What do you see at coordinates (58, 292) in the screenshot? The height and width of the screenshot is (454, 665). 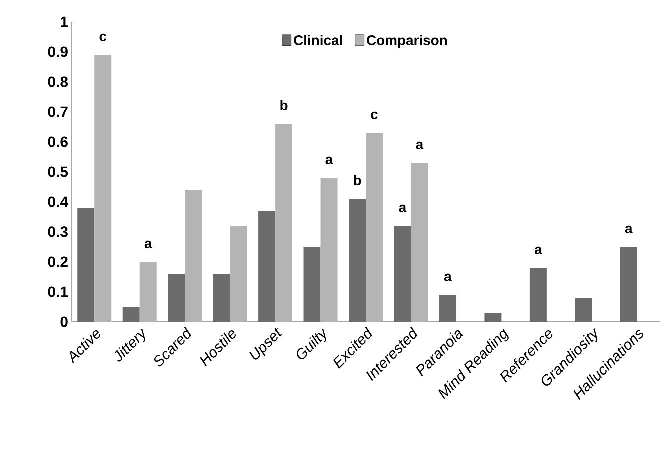 I see `y-tick-label: 0.1` at bounding box center [58, 292].